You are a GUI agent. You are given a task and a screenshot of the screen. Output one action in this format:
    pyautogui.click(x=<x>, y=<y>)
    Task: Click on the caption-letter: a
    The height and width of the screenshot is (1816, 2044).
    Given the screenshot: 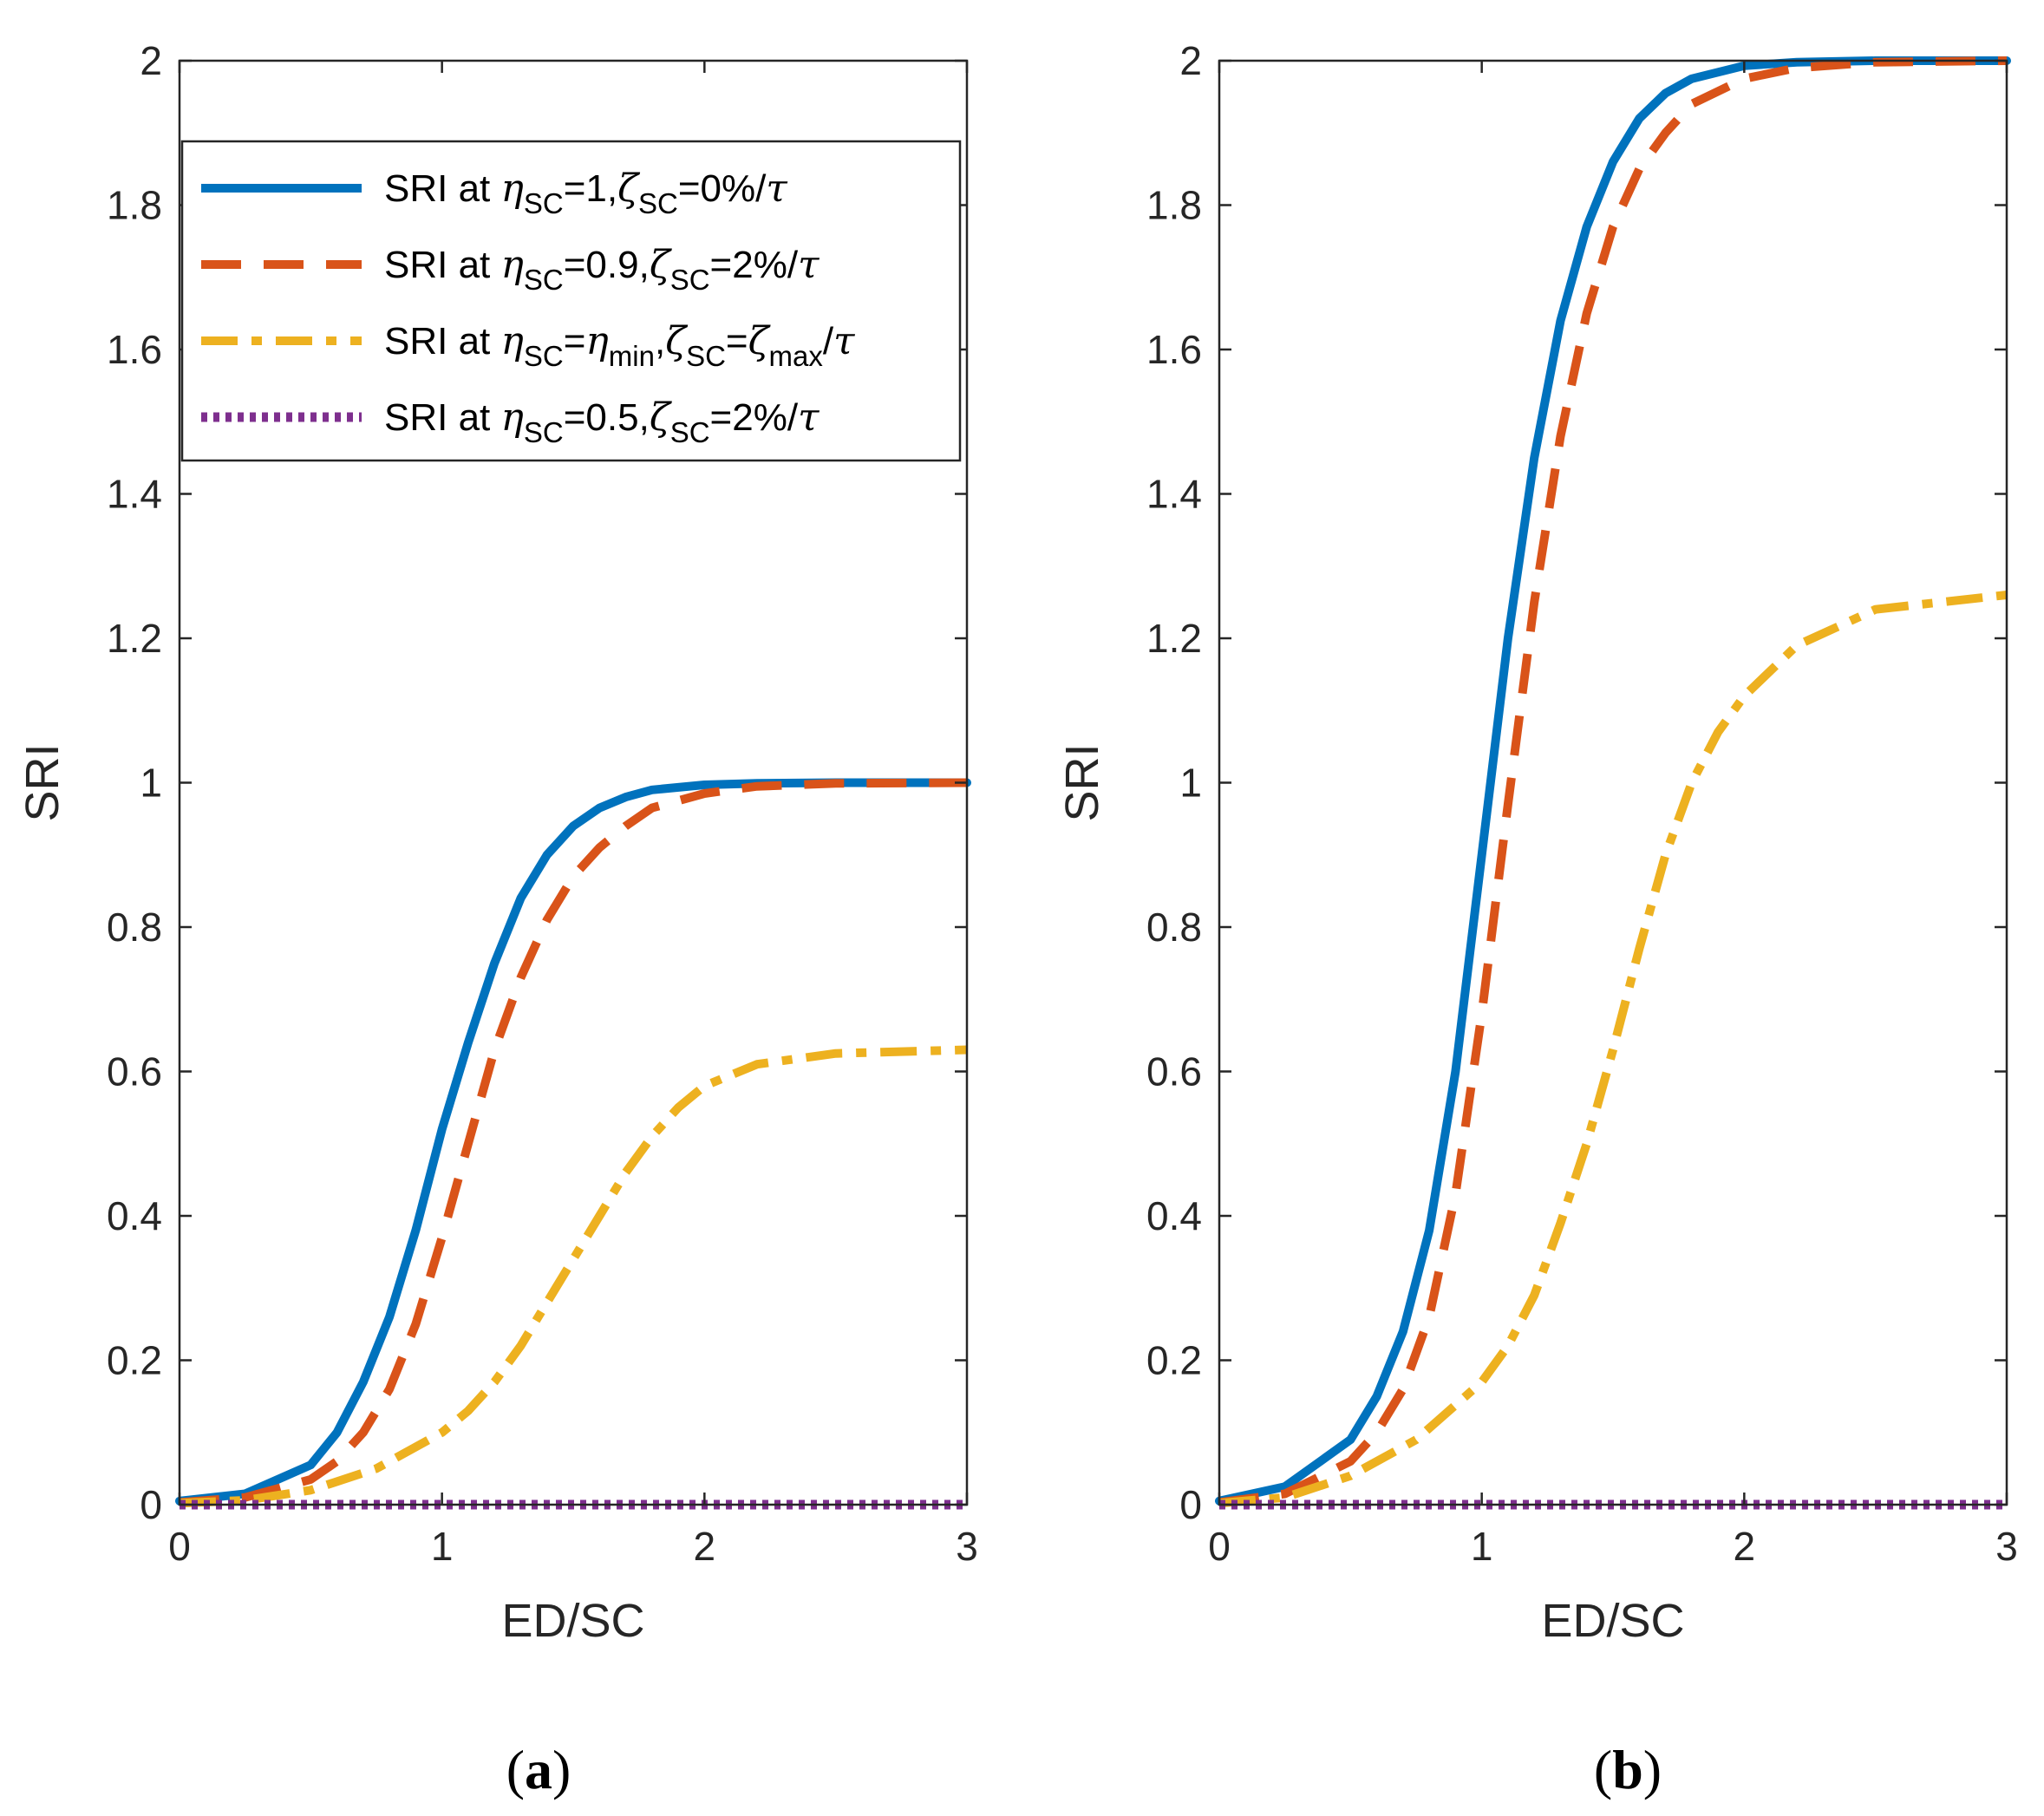 What is the action you would take?
    pyautogui.click(x=538, y=1769)
    